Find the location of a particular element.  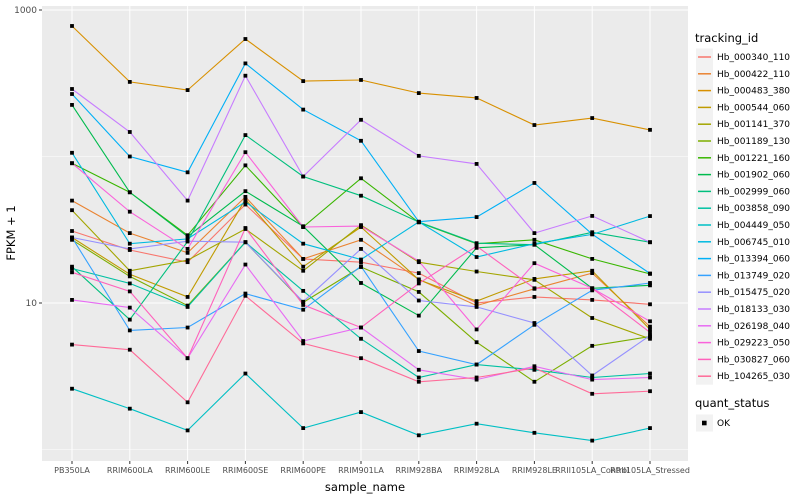

legend-entry-Hb_001902_060: Hb_001902_060 is located at coordinates (743, 175).